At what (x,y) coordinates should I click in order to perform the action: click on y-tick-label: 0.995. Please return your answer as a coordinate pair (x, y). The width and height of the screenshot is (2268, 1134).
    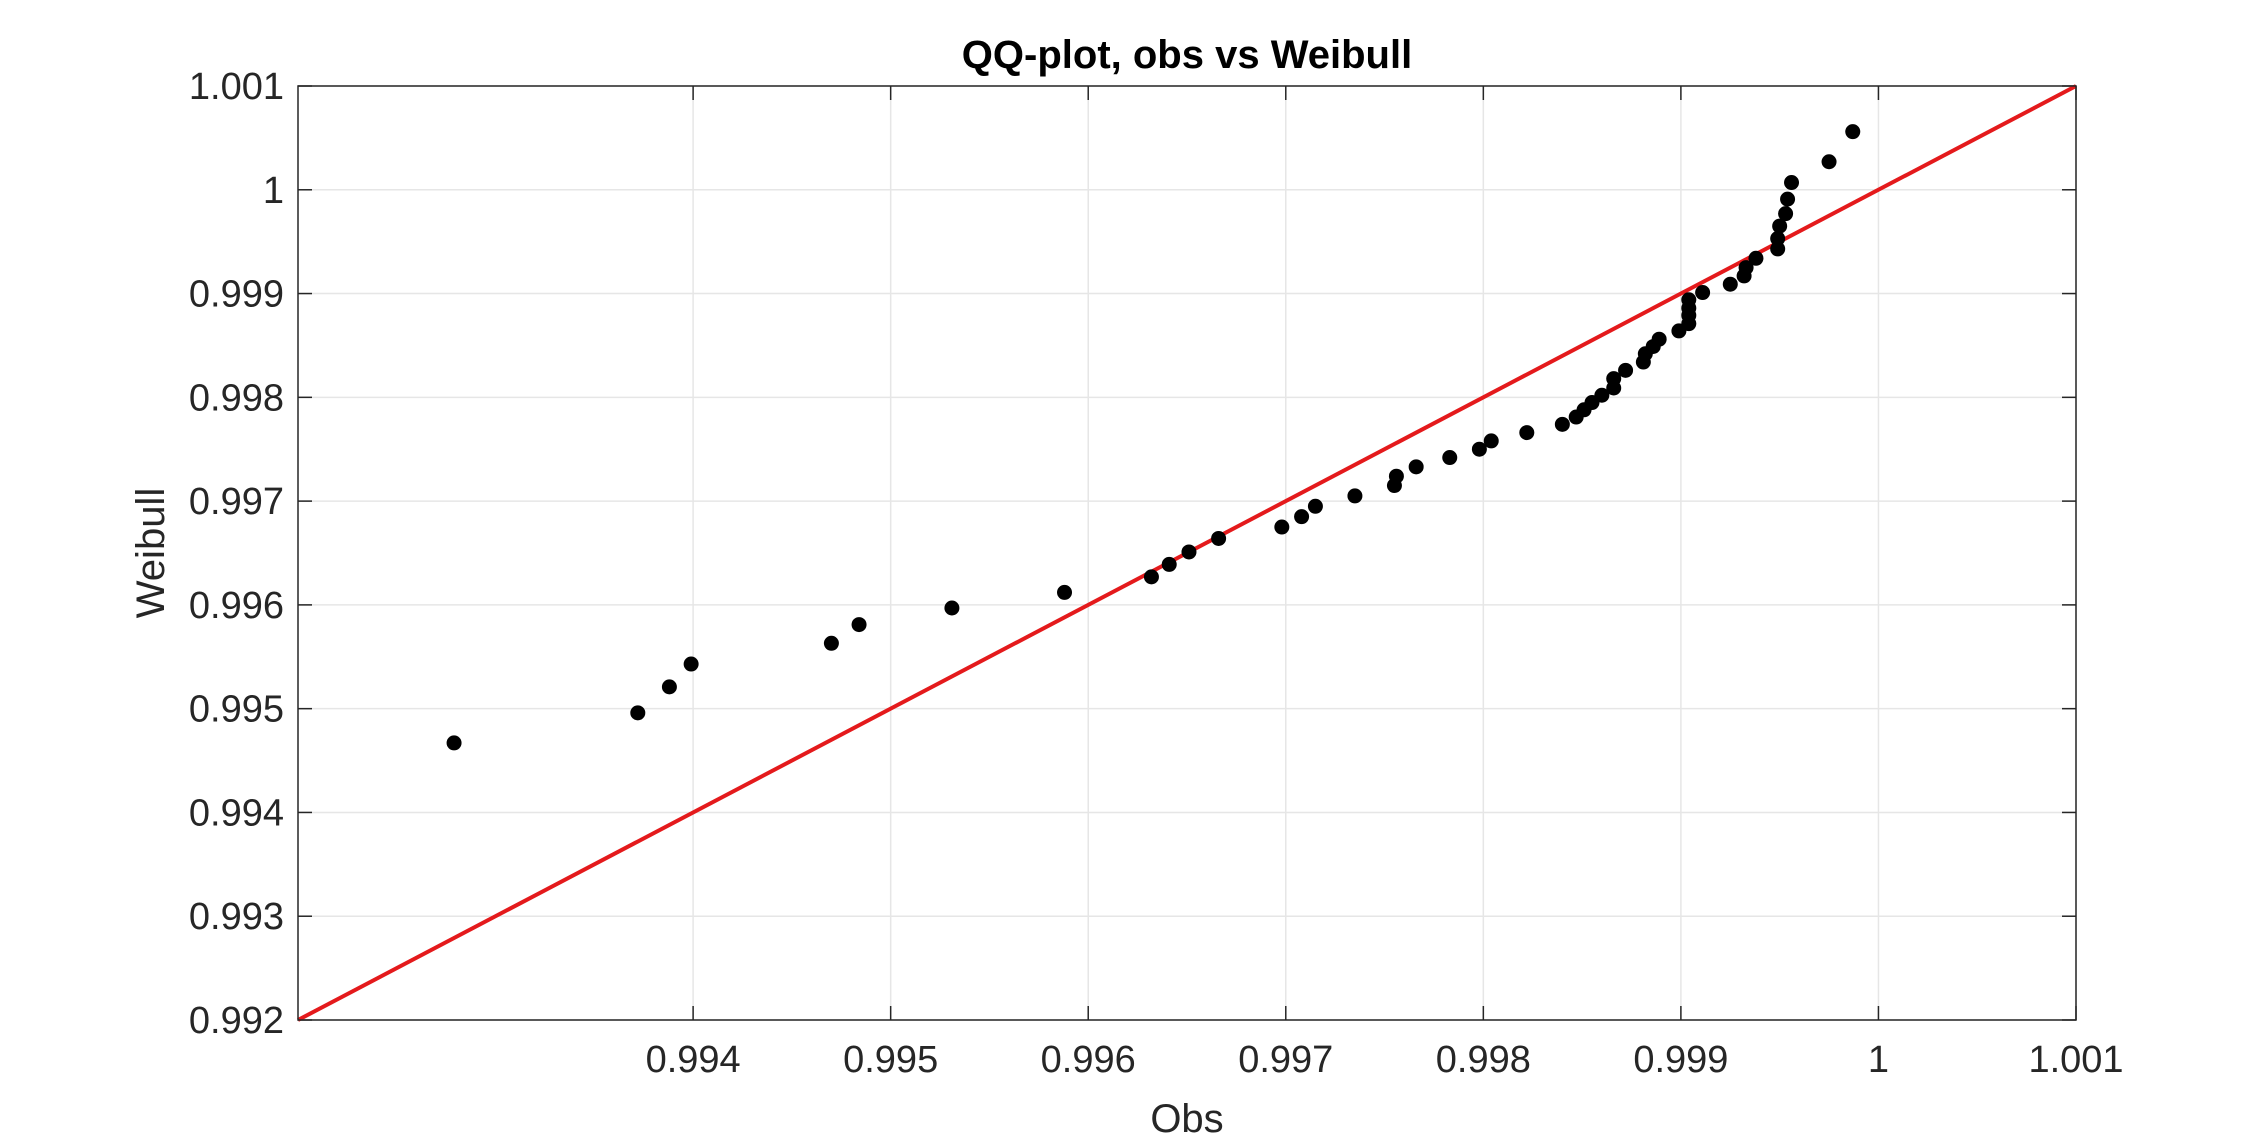
    Looking at the image, I should click on (236, 710).